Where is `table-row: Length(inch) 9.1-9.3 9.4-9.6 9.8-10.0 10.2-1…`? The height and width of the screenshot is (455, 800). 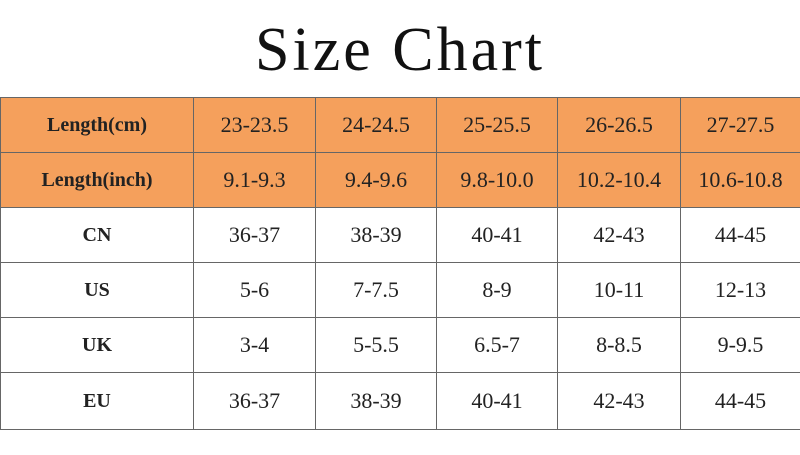 table-row: Length(inch) 9.1-9.3 9.4-9.6 9.8-10.0 10.2-1… is located at coordinates (400, 180).